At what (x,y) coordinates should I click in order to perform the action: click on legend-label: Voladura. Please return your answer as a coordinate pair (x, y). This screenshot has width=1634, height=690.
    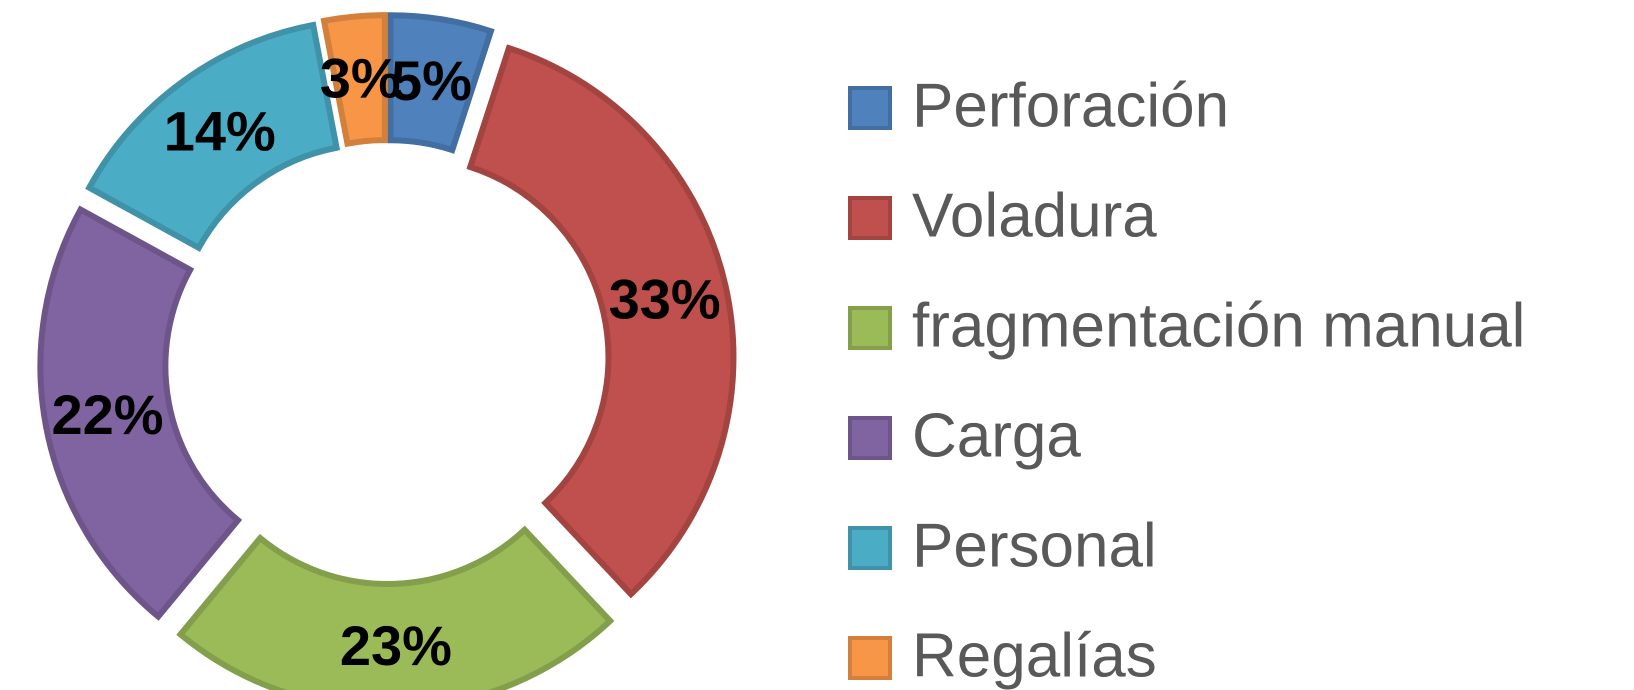
    Looking at the image, I should click on (1034, 215).